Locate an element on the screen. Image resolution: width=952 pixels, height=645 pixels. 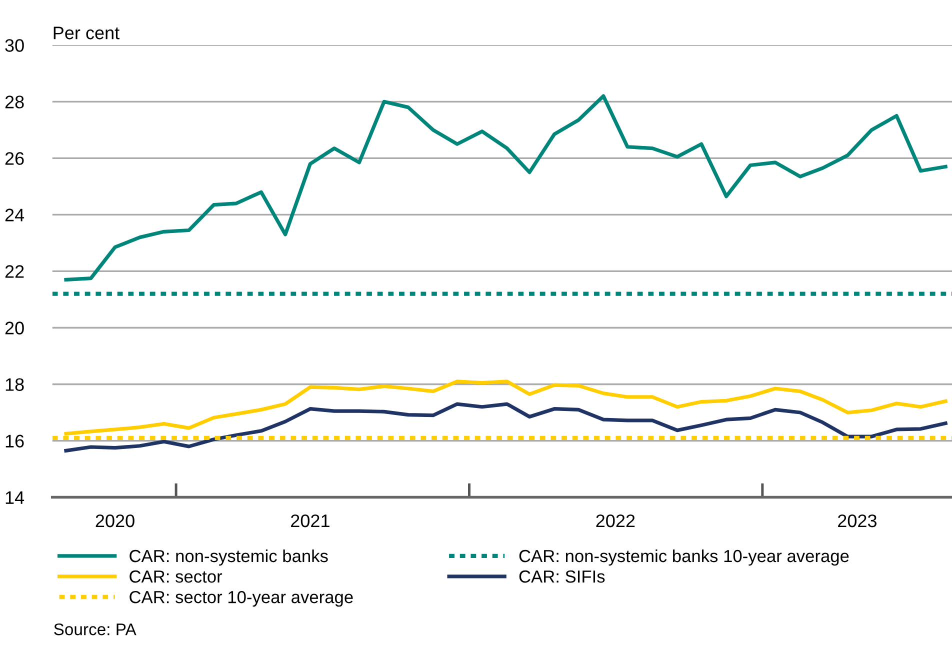
y-tick-label: 20 is located at coordinates (14, 328).